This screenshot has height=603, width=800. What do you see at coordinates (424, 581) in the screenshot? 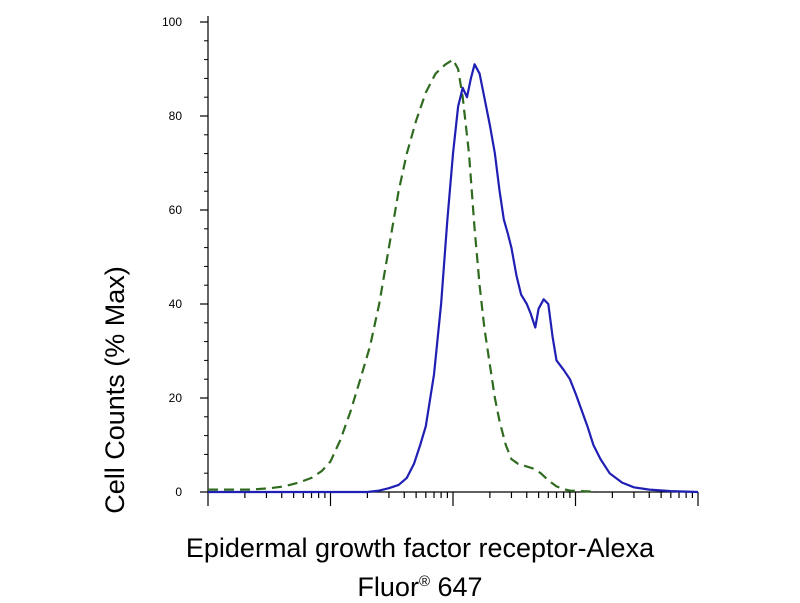
I see `registered-mark: ®` at bounding box center [424, 581].